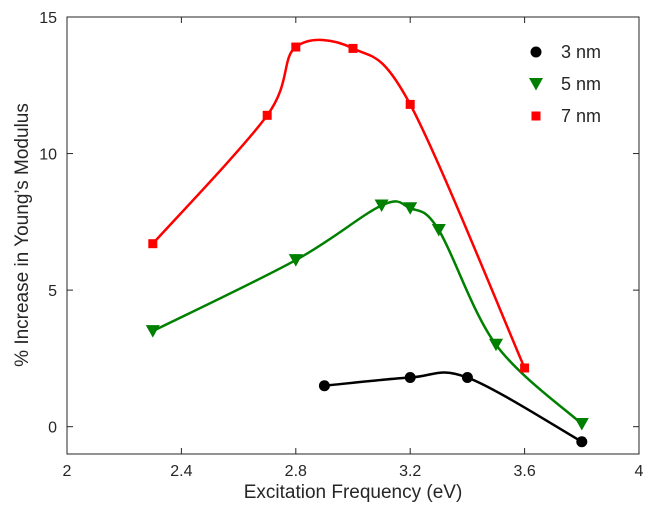  Describe the element at coordinates (48, 18) in the screenshot. I see `y-tick-label: 15` at that location.